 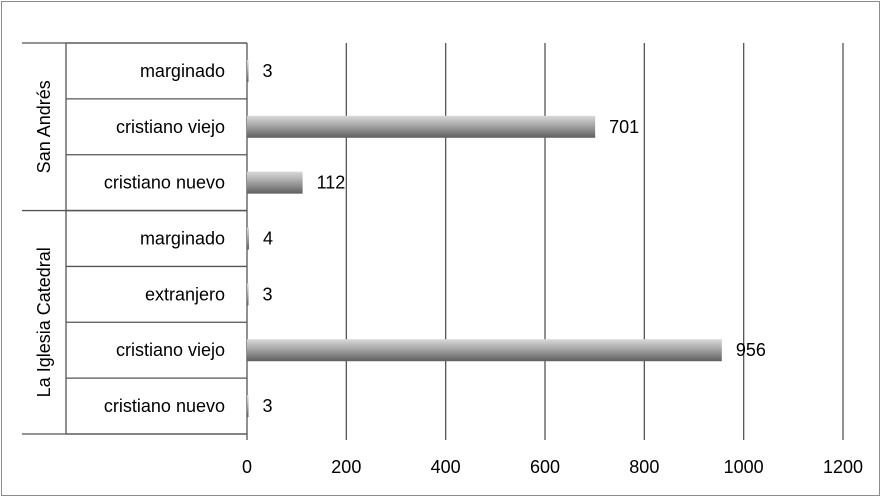 What do you see at coordinates (247, 467) in the screenshot?
I see `x-tick-label: 0` at bounding box center [247, 467].